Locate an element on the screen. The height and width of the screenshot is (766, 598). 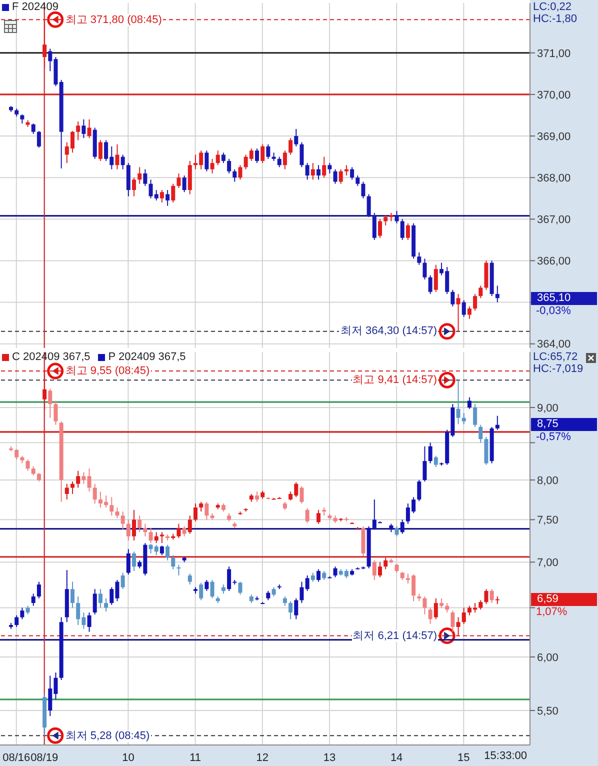
y-tick-label: 368,00 is located at coordinates (554, 178).